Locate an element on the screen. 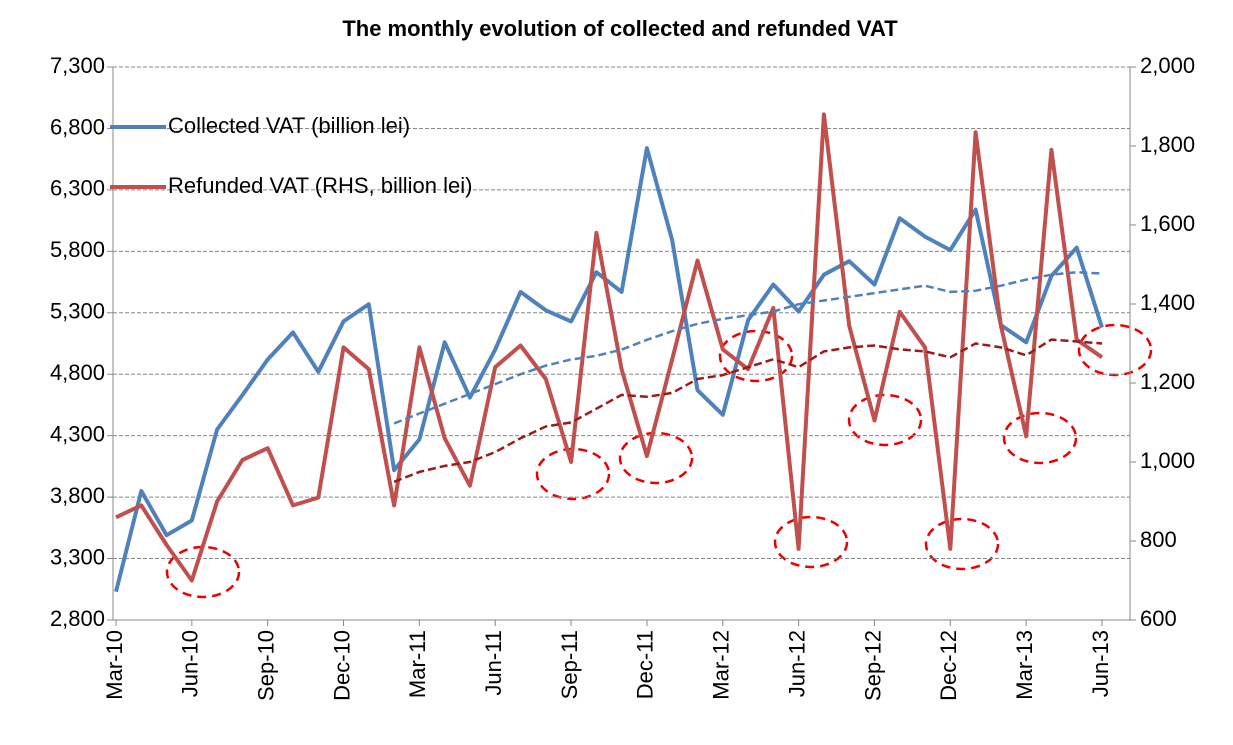 The height and width of the screenshot is (745, 1233). y2-tick-label: 800 is located at coordinates (1158, 539).